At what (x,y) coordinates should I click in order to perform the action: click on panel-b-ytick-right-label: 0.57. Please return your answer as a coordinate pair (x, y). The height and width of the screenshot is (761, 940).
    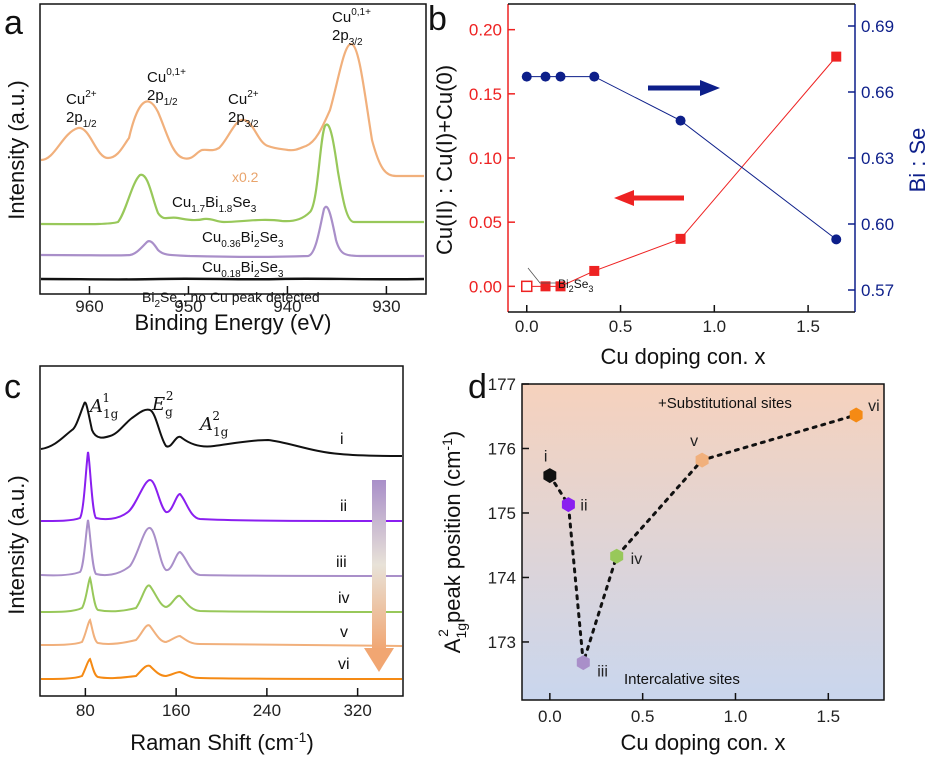
    Looking at the image, I should click on (877, 290).